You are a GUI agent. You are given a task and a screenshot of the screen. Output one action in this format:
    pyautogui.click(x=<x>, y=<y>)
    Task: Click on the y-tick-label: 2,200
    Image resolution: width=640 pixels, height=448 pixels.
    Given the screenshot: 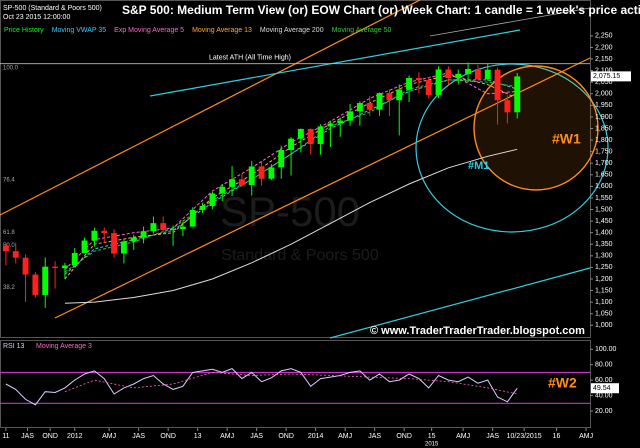 What is the action you would take?
    pyautogui.click(x=604, y=47)
    